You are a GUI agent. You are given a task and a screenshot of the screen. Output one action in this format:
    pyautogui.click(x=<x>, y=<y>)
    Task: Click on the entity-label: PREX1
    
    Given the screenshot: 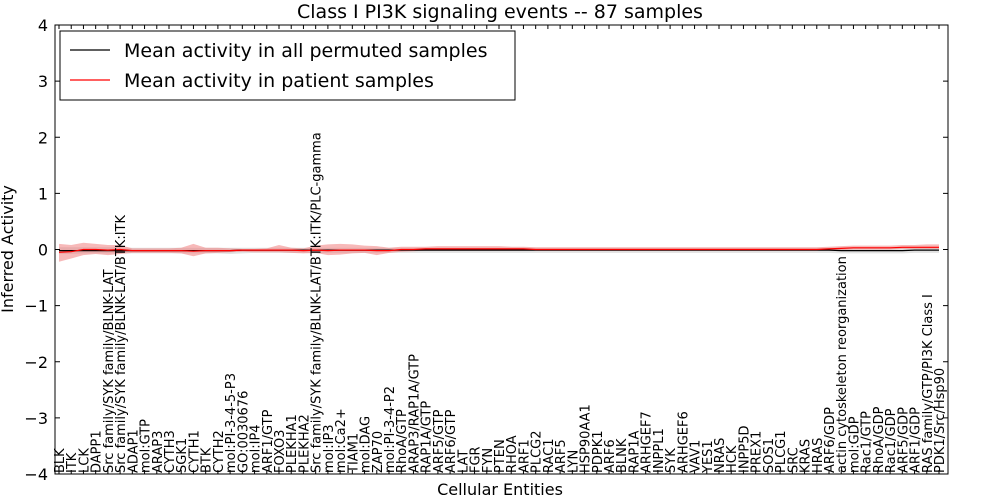 What is the action you would take?
    pyautogui.click(x=757, y=452)
    